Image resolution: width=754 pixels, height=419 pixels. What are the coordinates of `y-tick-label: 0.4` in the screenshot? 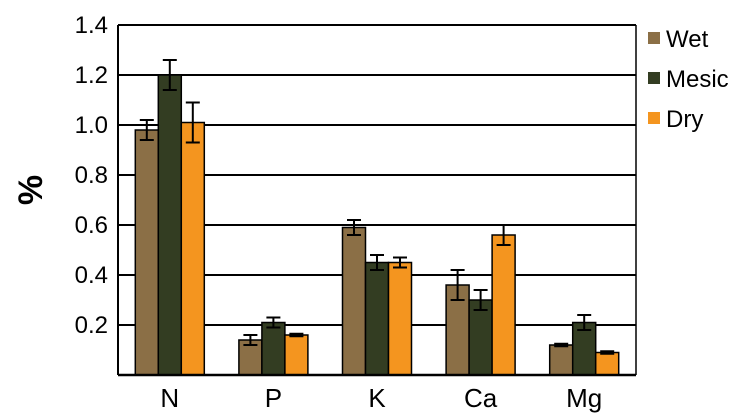 It's located at (91, 275).